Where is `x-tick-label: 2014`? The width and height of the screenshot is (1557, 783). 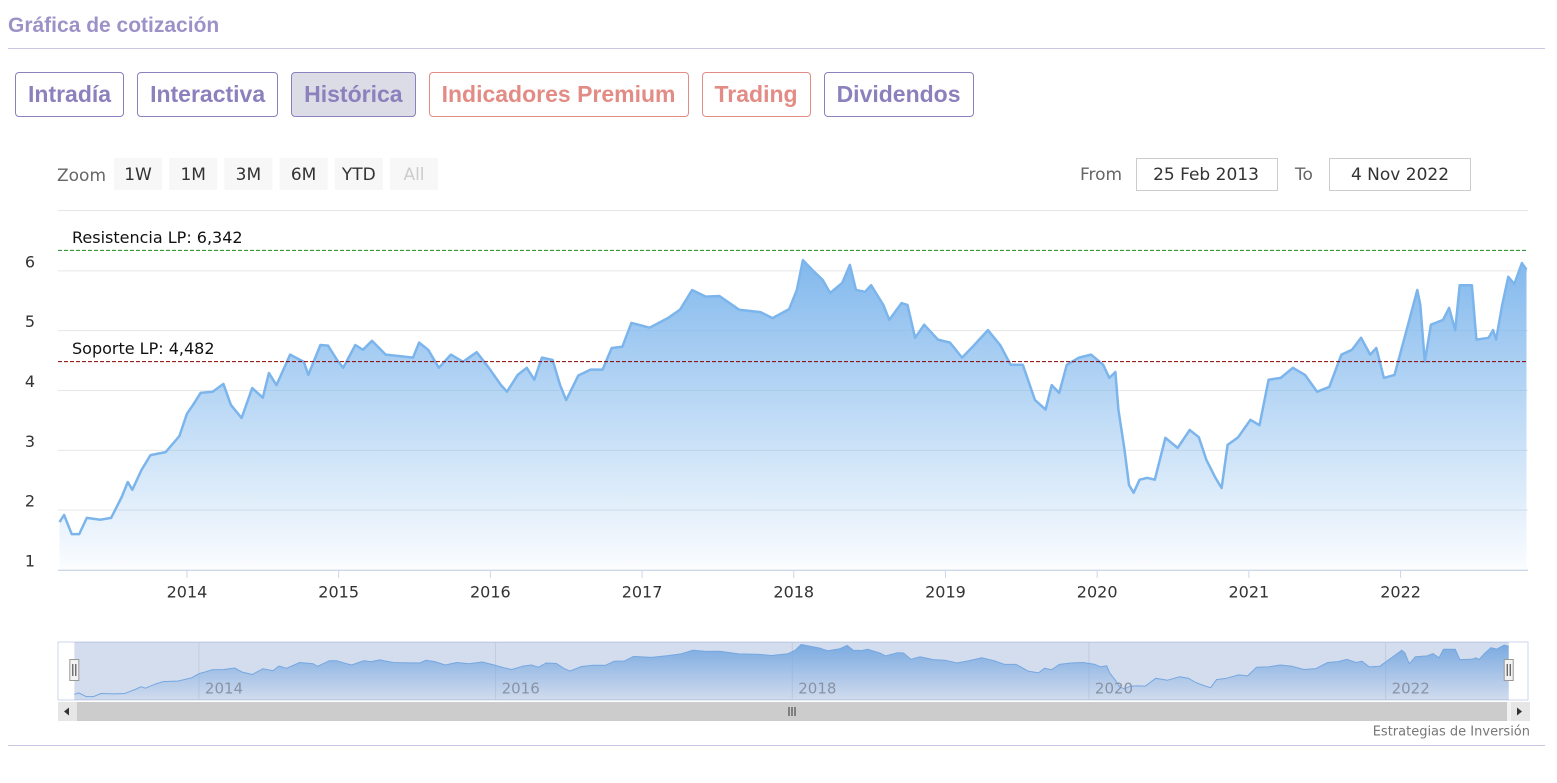 x-tick-label: 2014 is located at coordinates (187, 592).